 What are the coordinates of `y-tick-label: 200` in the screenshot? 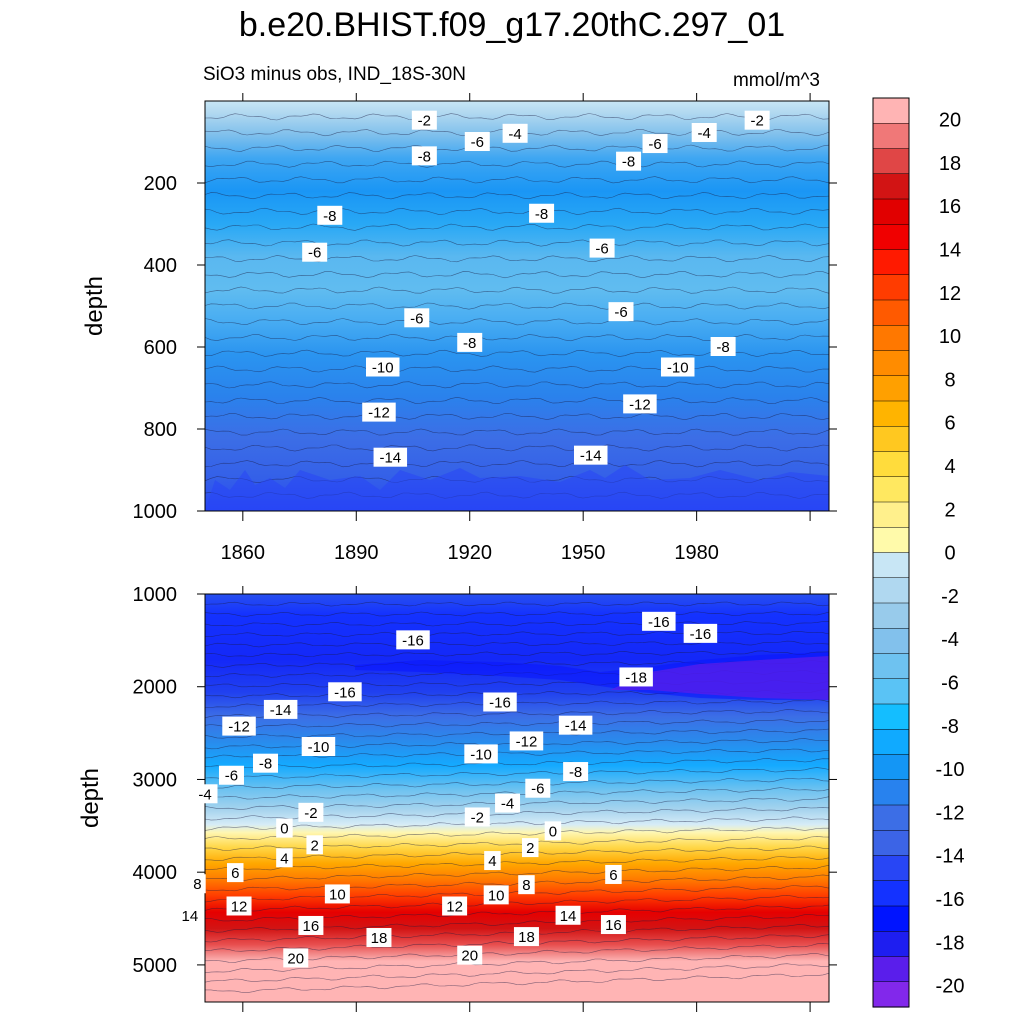 It's located at (160, 184).